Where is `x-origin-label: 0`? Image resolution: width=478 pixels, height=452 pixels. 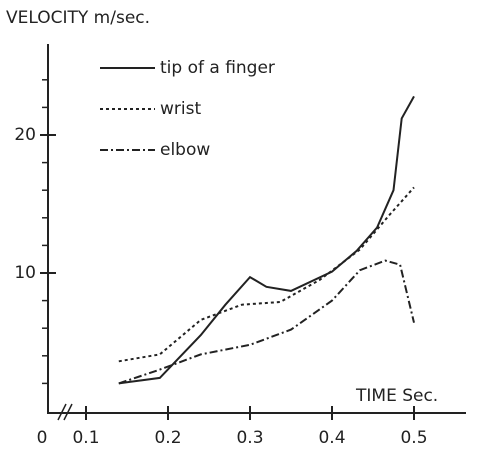 x-origin-label: 0 is located at coordinates (42, 438).